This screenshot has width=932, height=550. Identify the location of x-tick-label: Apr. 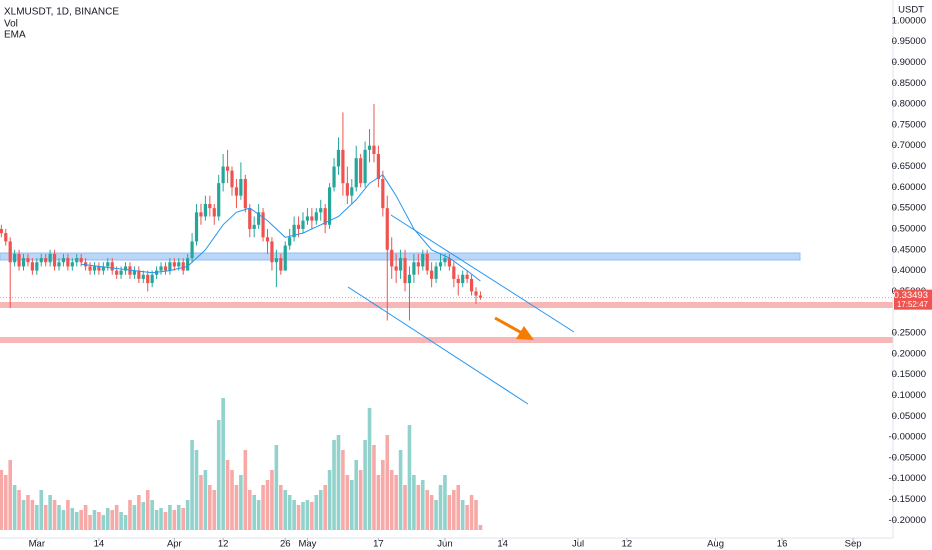
(174, 544).